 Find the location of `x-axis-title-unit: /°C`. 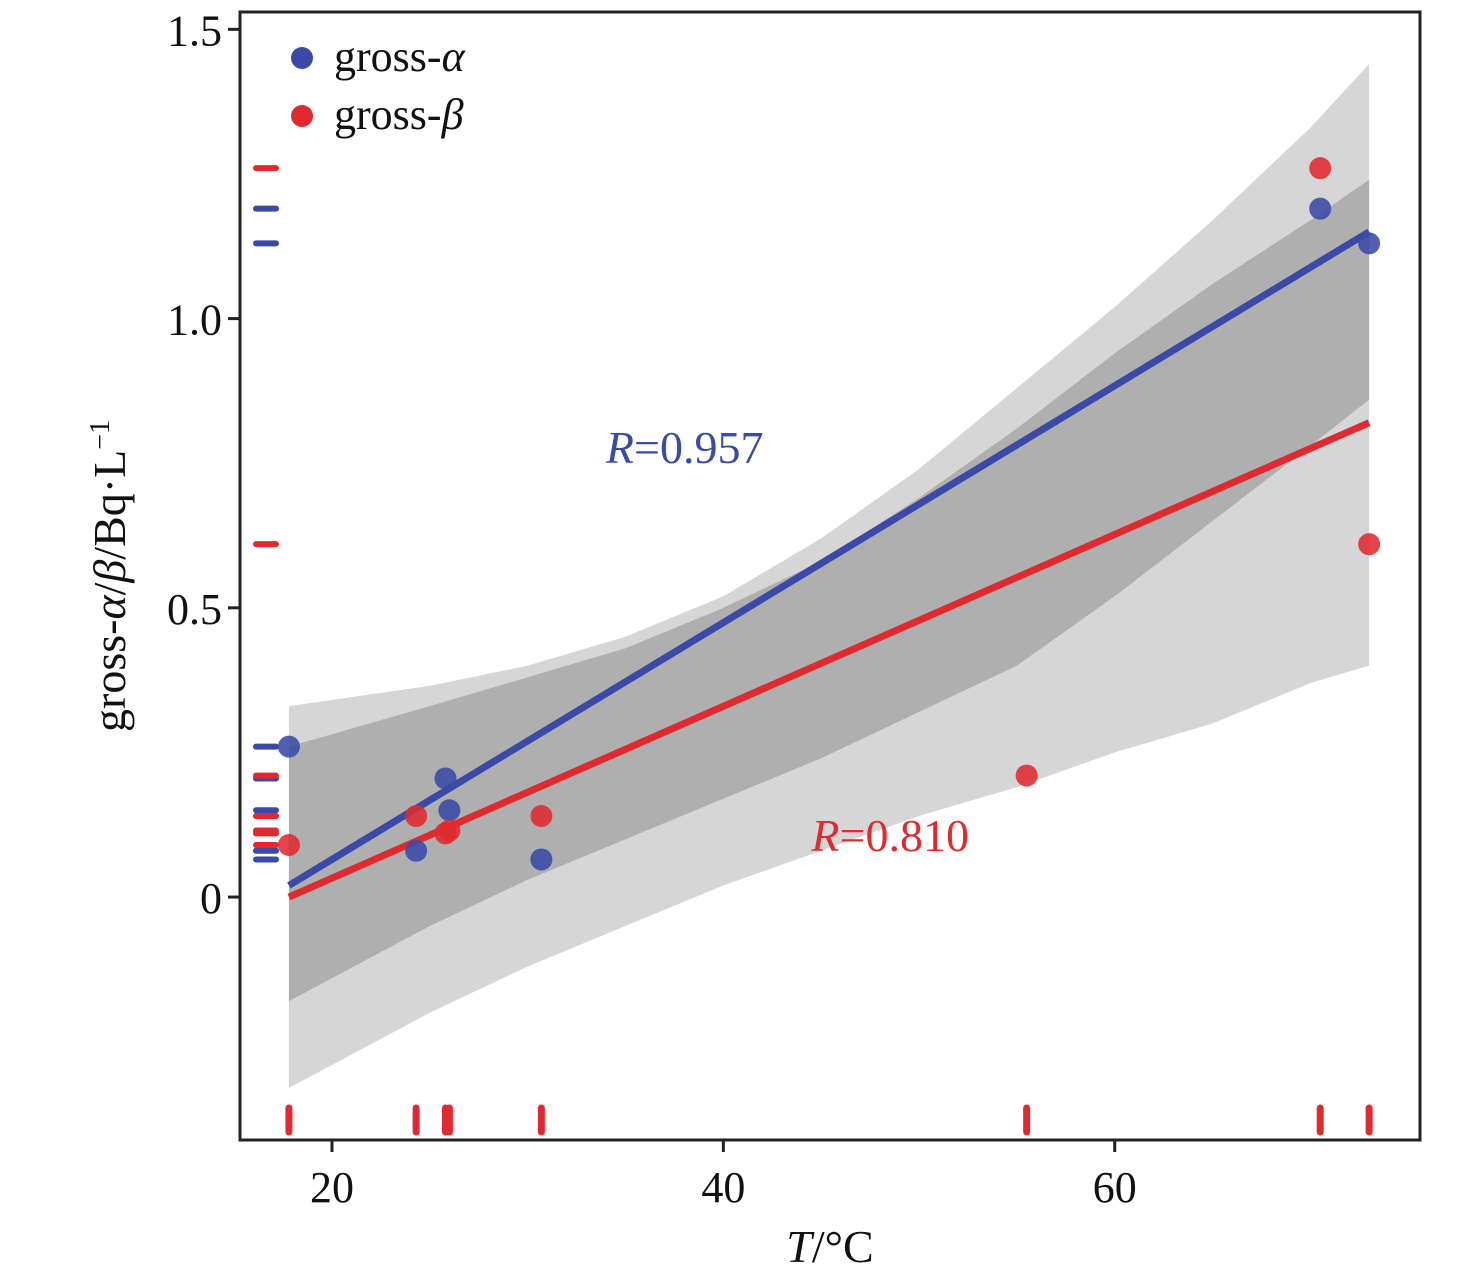

x-axis-title-unit: /°C is located at coordinates (843, 1246).